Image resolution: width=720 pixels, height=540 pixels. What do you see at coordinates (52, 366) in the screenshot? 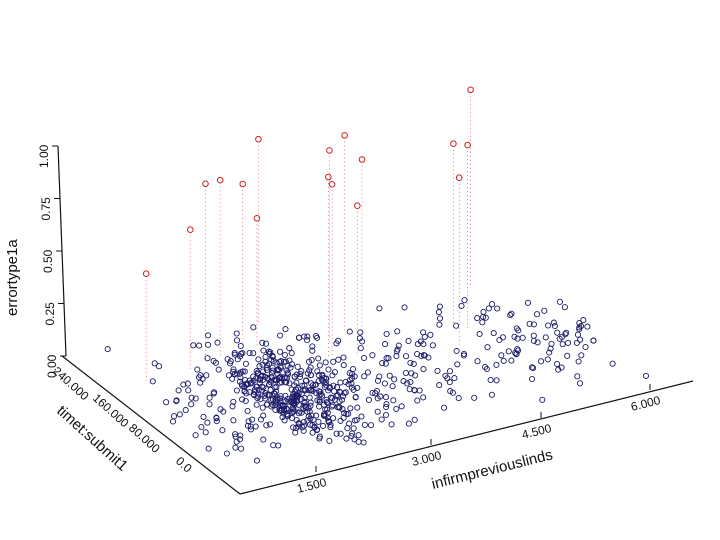
I see `z-tick-label: 0.00` at bounding box center [52, 366].